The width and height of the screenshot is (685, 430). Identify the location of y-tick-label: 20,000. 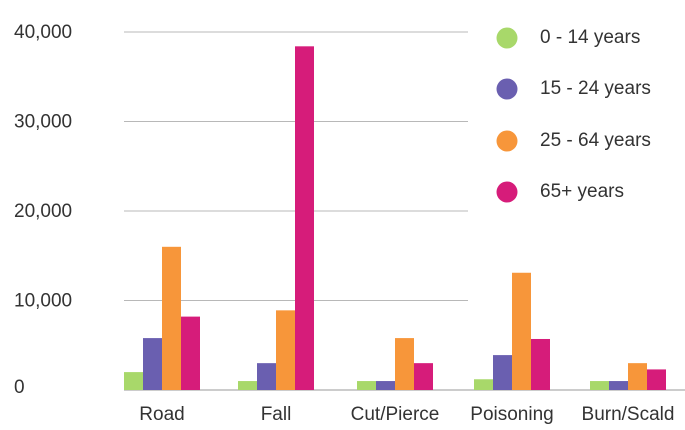
(43, 211).